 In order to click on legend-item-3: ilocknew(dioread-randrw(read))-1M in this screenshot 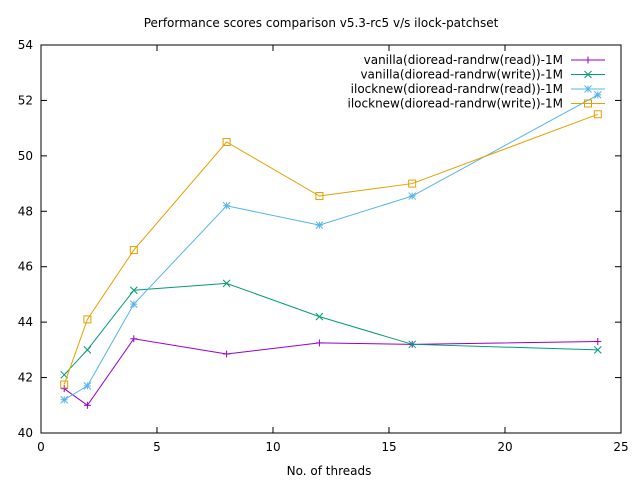, I will do `click(478, 89)`.